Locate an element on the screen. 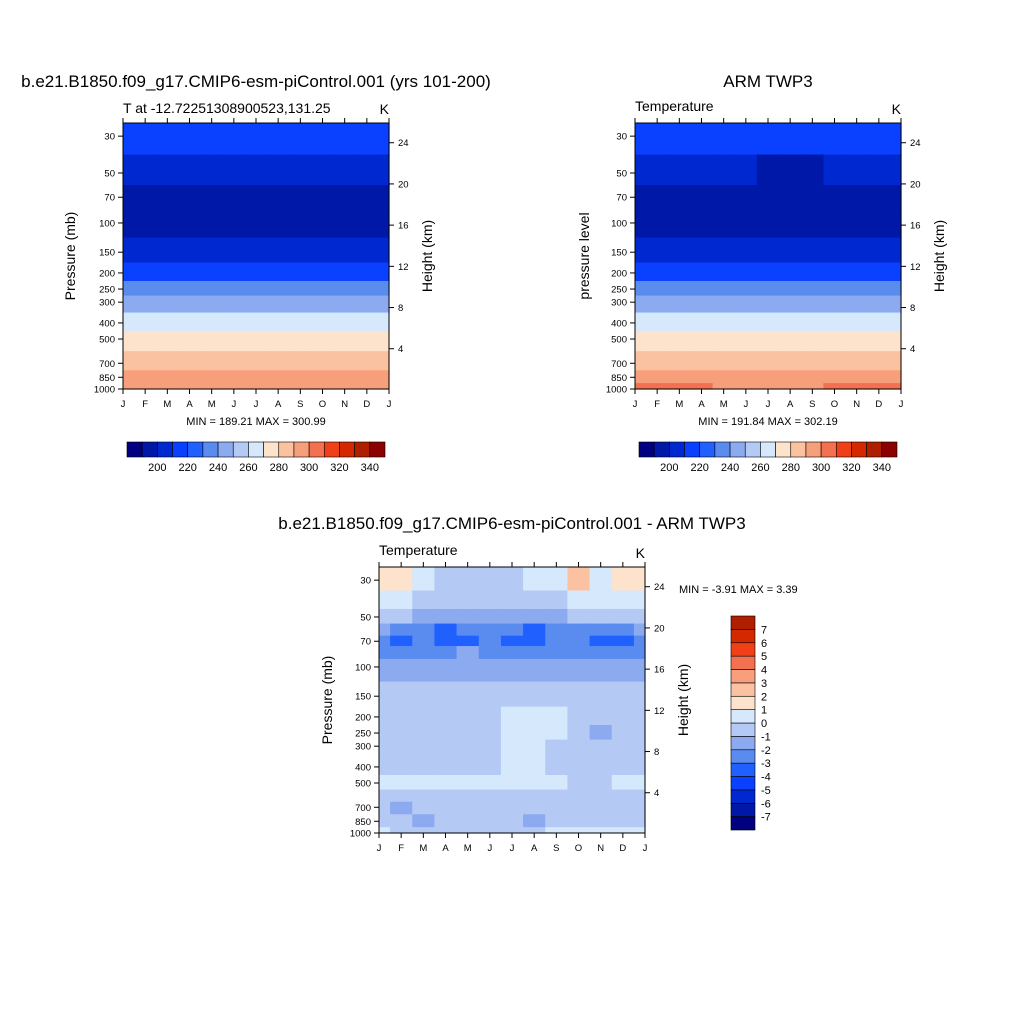 The image size is (1024, 1024). obs-y2tick-label: 24 is located at coordinates (915, 143).